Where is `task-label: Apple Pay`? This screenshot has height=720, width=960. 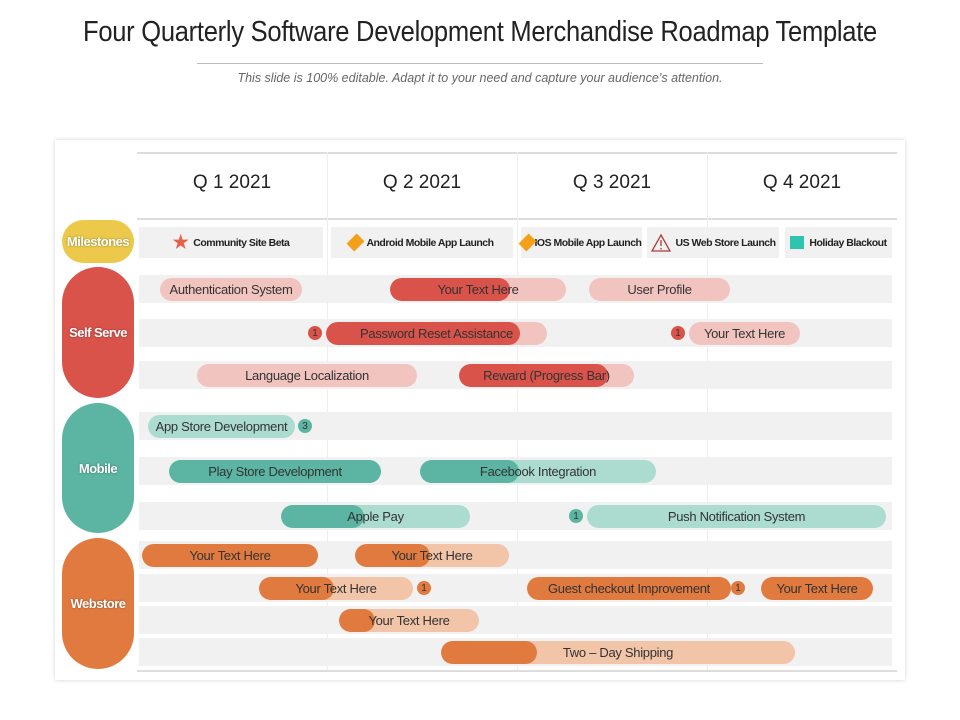 task-label: Apple Pay is located at coordinates (375, 516).